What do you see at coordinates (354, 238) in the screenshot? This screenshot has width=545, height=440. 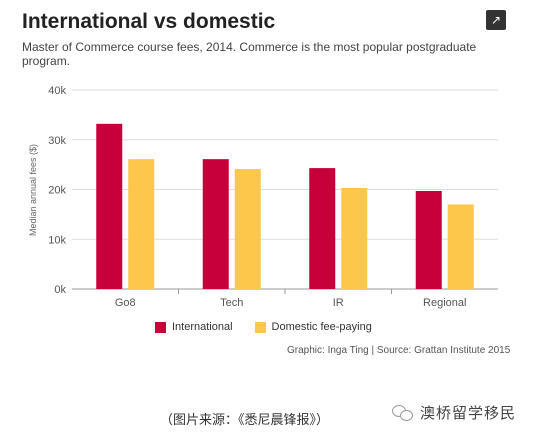 I see `bar-domestic-ir` at bounding box center [354, 238].